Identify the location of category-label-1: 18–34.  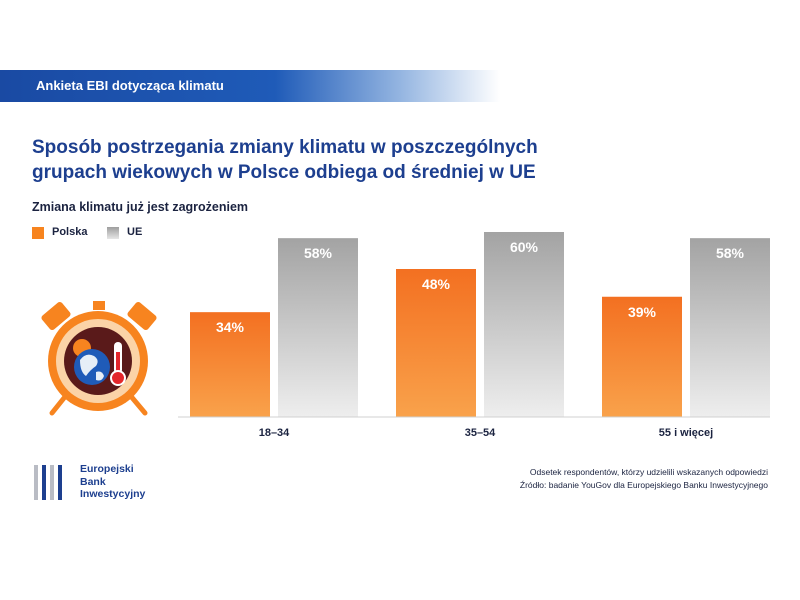
(274, 433).